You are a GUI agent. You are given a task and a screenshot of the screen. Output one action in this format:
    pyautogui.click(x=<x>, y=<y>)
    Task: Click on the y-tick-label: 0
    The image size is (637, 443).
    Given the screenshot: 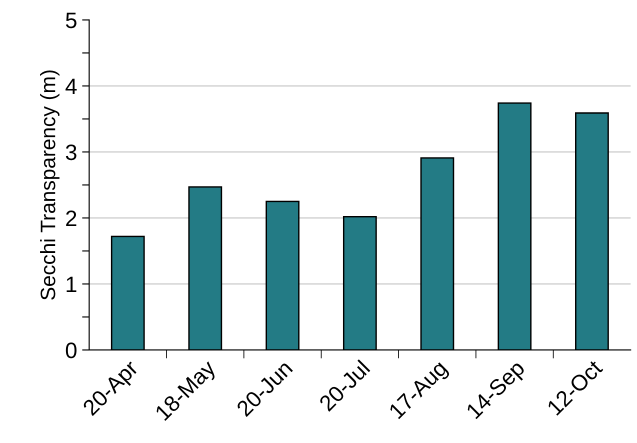 What is the action you would take?
    pyautogui.click(x=71, y=350)
    